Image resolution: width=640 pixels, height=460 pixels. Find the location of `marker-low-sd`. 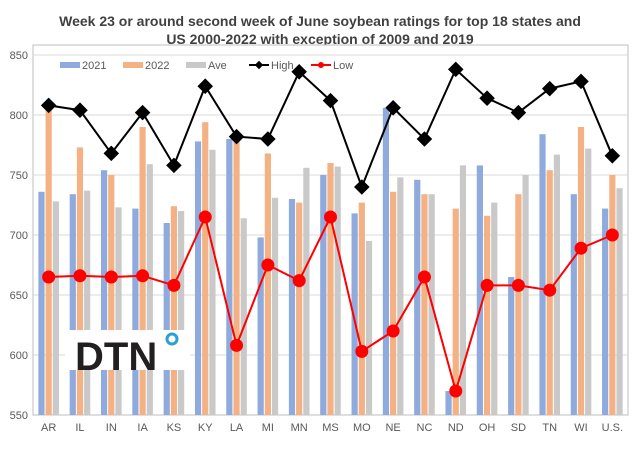

marker-low-sd is located at coordinates (518, 285).